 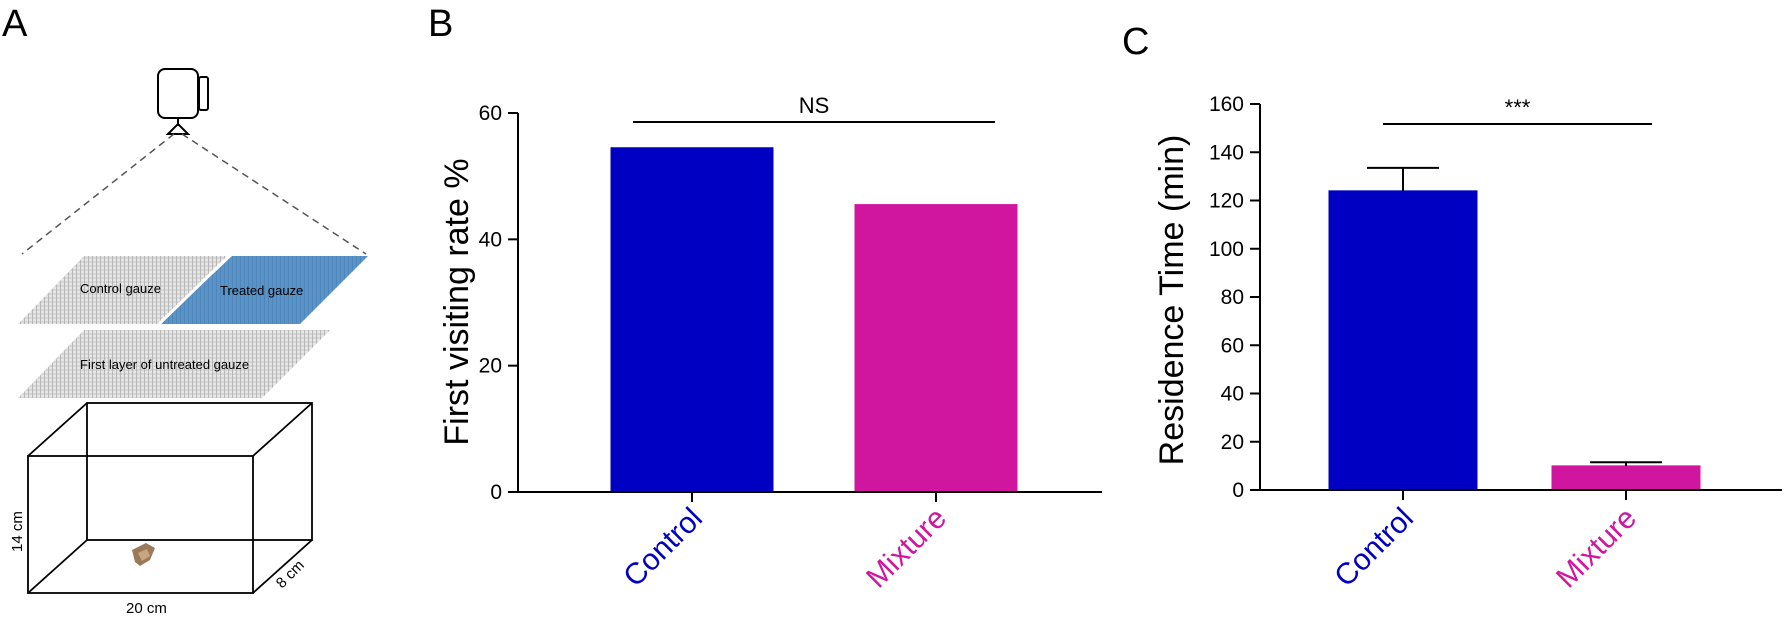 I want to click on chart-b-bar-mixture, so click(x=936, y=348).